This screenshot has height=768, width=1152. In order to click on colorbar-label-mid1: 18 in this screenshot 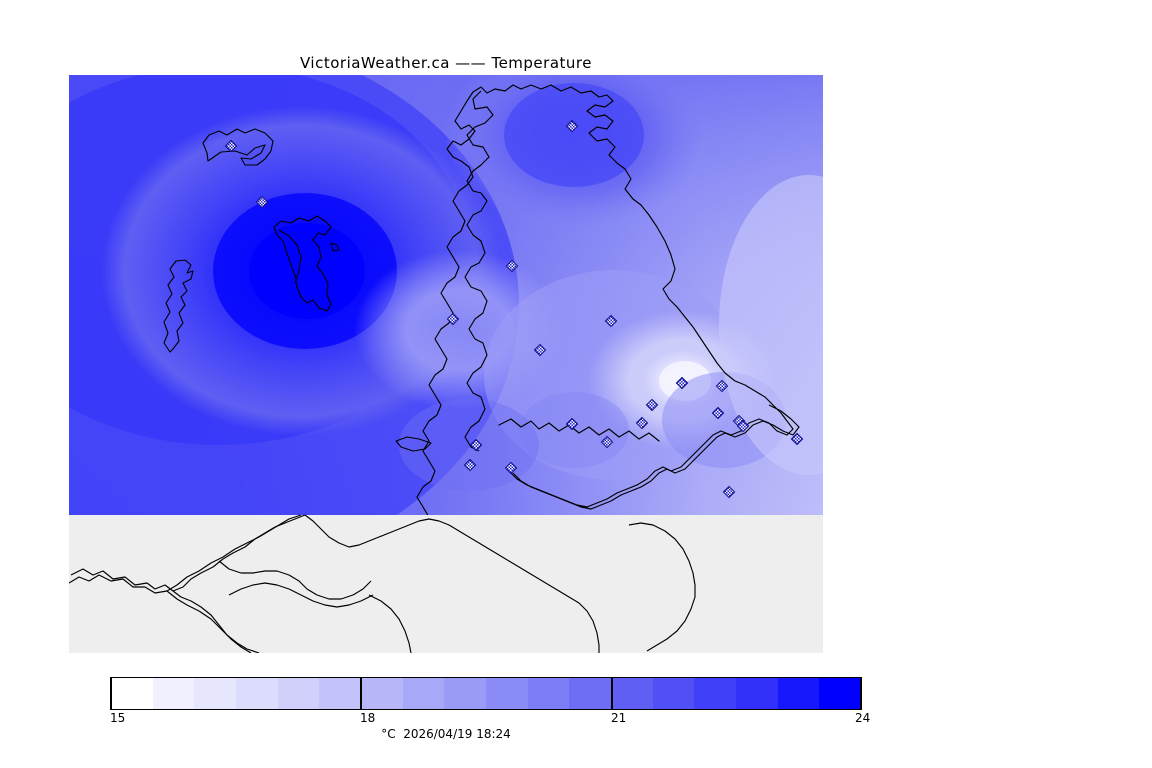, I will do `click(368, 718)`.